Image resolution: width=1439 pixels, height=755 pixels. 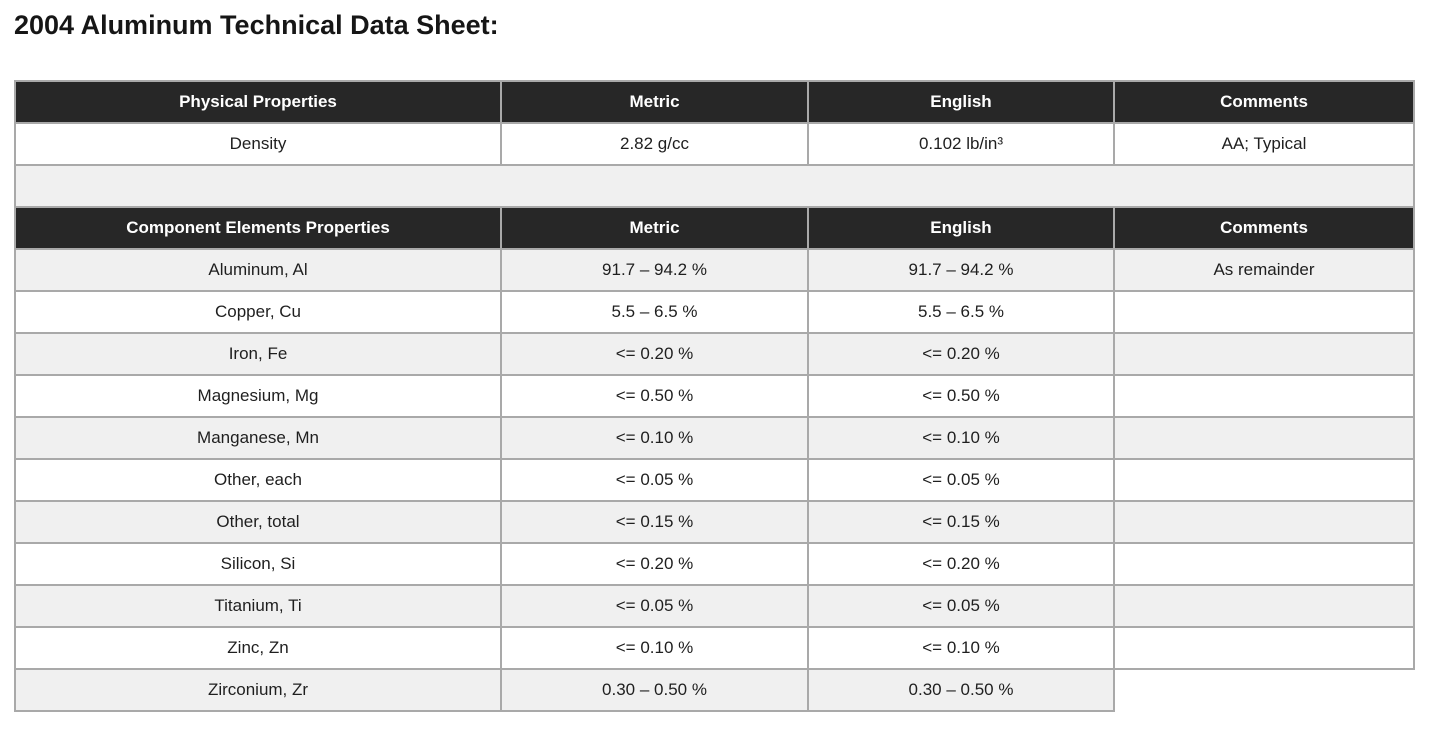 I want to click on property-cell: Manganese, Mn, so click(x=258, y=438).